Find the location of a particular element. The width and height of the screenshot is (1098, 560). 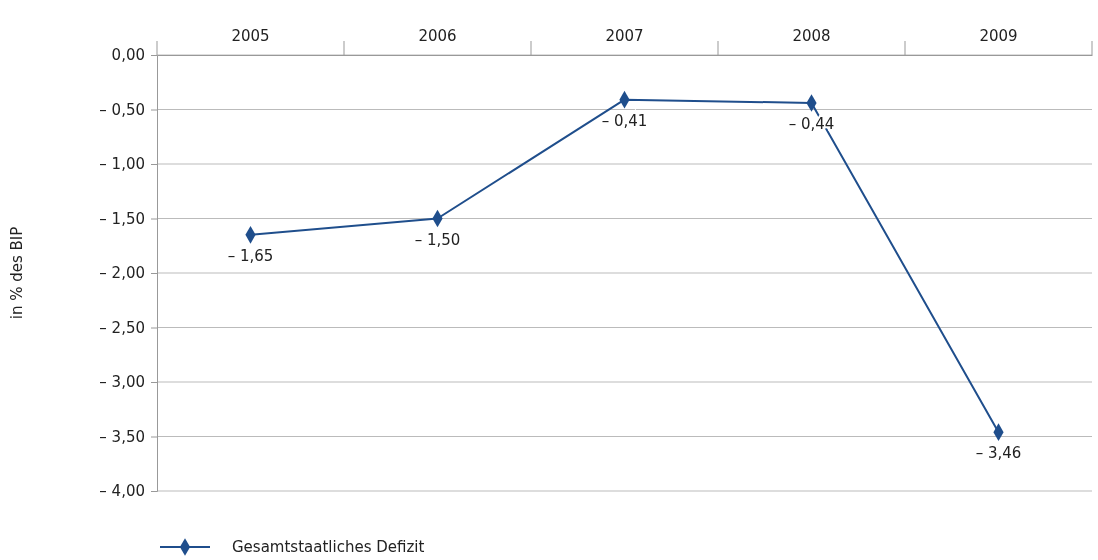

data-label: – 1,65 is located at coordinates (250, 255).